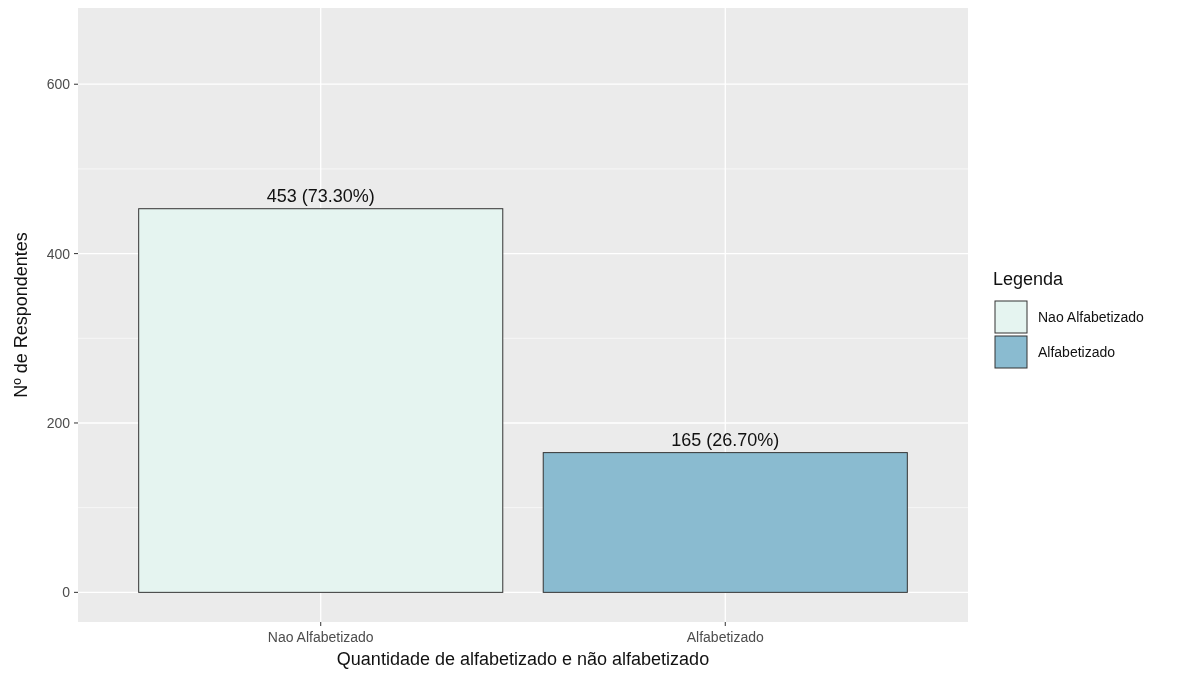  Describe the element at coordinates (725, 439) in the screenshot. I see `data-label: 165 (26.70%)` at that location.